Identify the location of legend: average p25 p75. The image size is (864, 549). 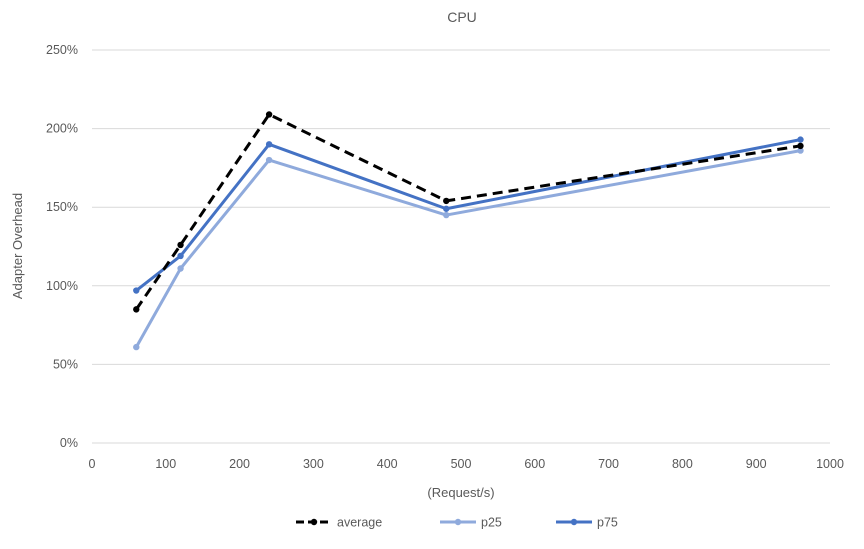
(457, 523).